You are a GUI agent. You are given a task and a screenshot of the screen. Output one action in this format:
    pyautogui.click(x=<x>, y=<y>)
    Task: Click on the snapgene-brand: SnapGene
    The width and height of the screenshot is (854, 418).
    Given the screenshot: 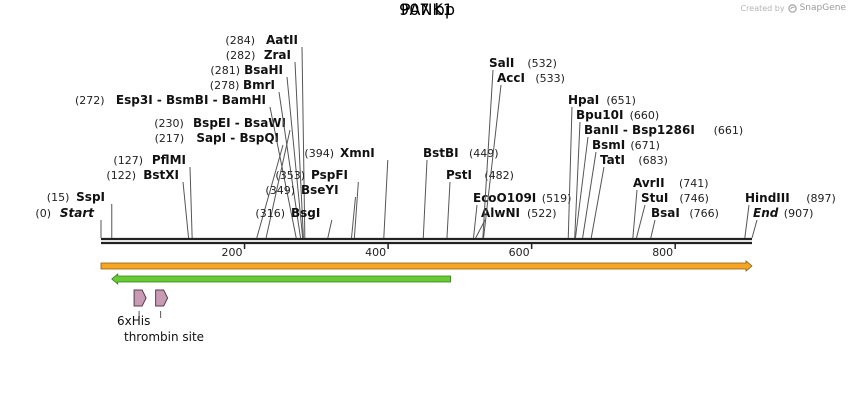 What is the action you would take?
    pyautogui.click(x=822, y=8)
    